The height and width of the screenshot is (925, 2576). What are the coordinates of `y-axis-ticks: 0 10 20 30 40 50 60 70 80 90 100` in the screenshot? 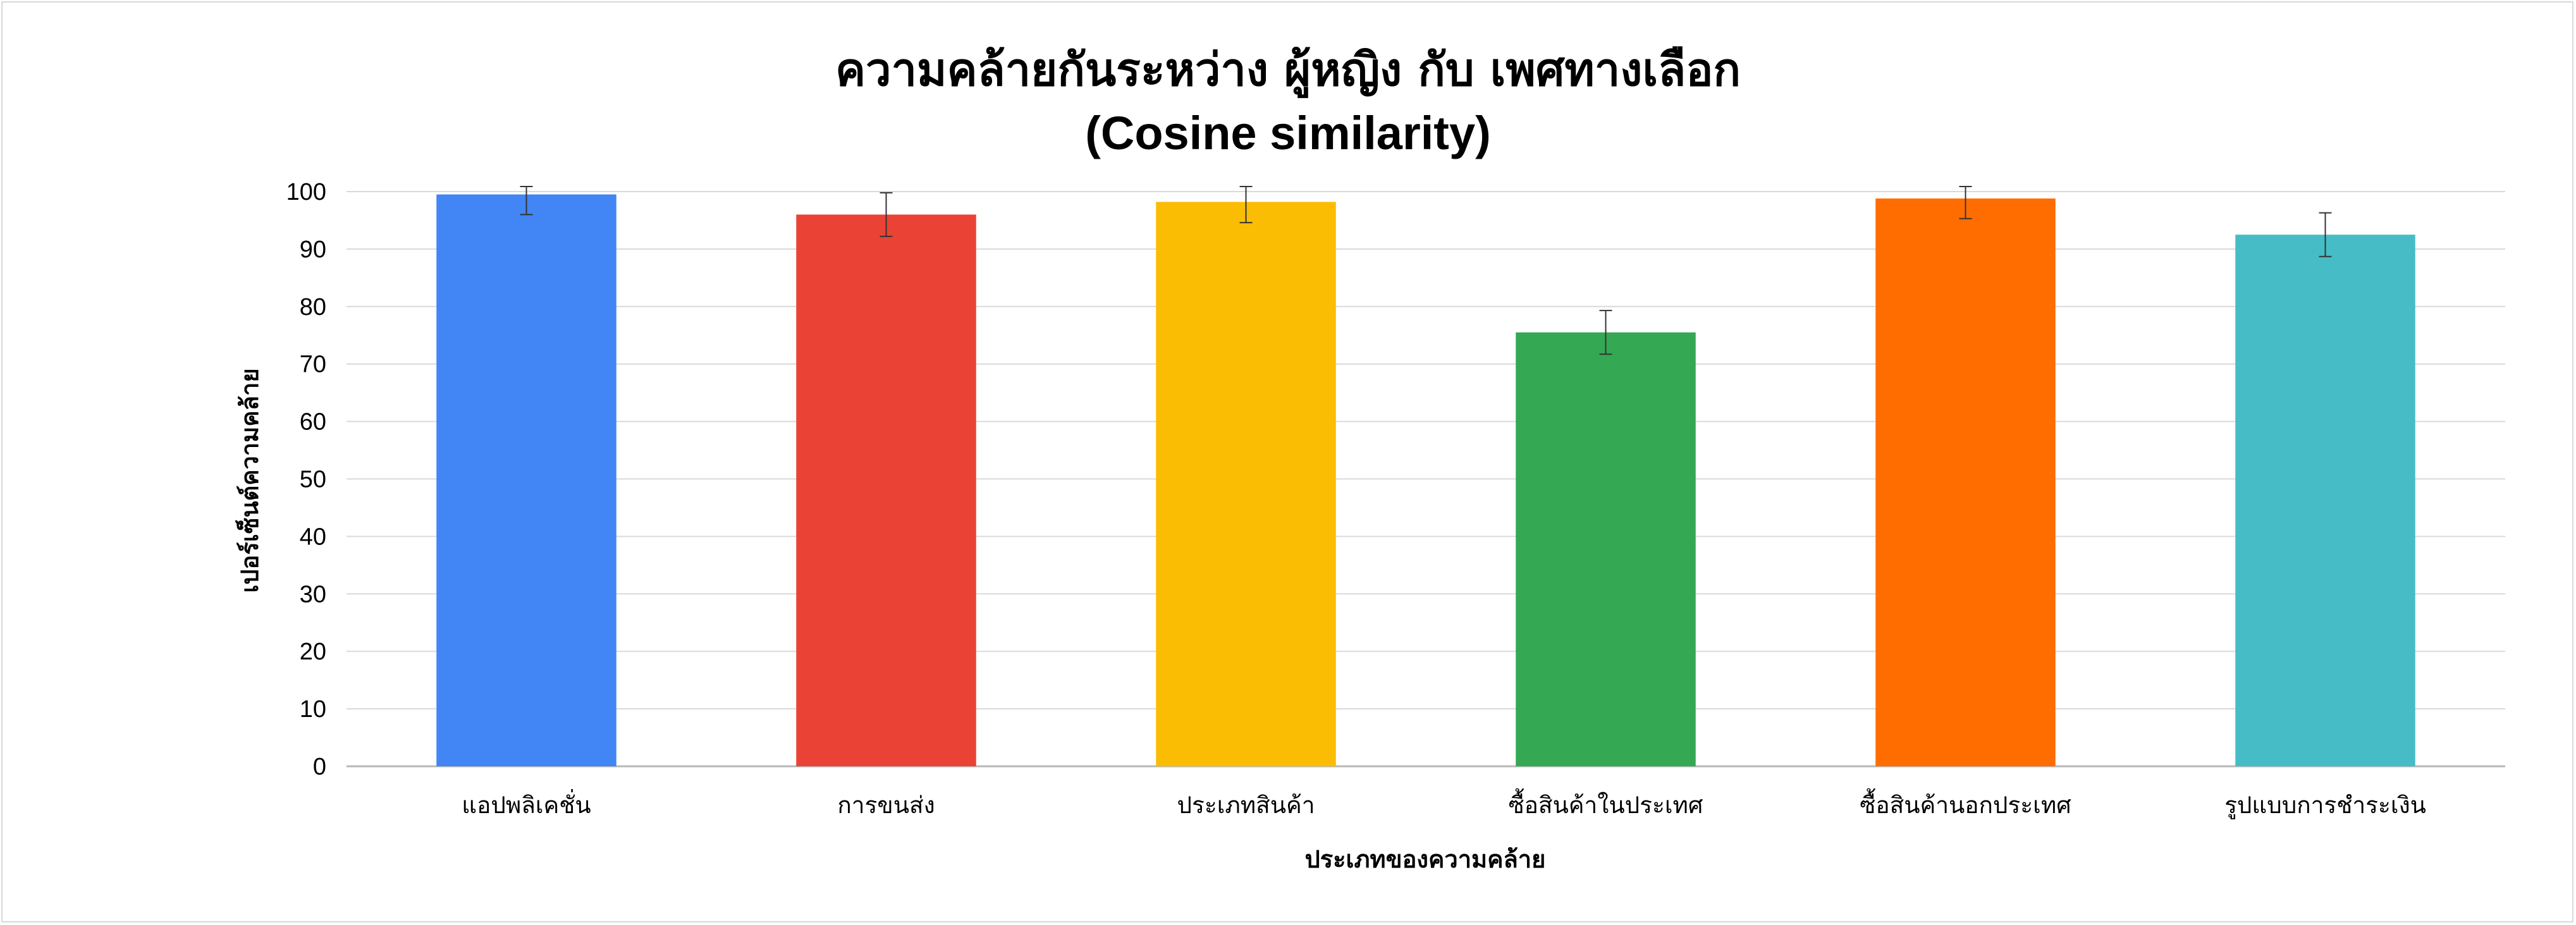 It's located at (306, 479).